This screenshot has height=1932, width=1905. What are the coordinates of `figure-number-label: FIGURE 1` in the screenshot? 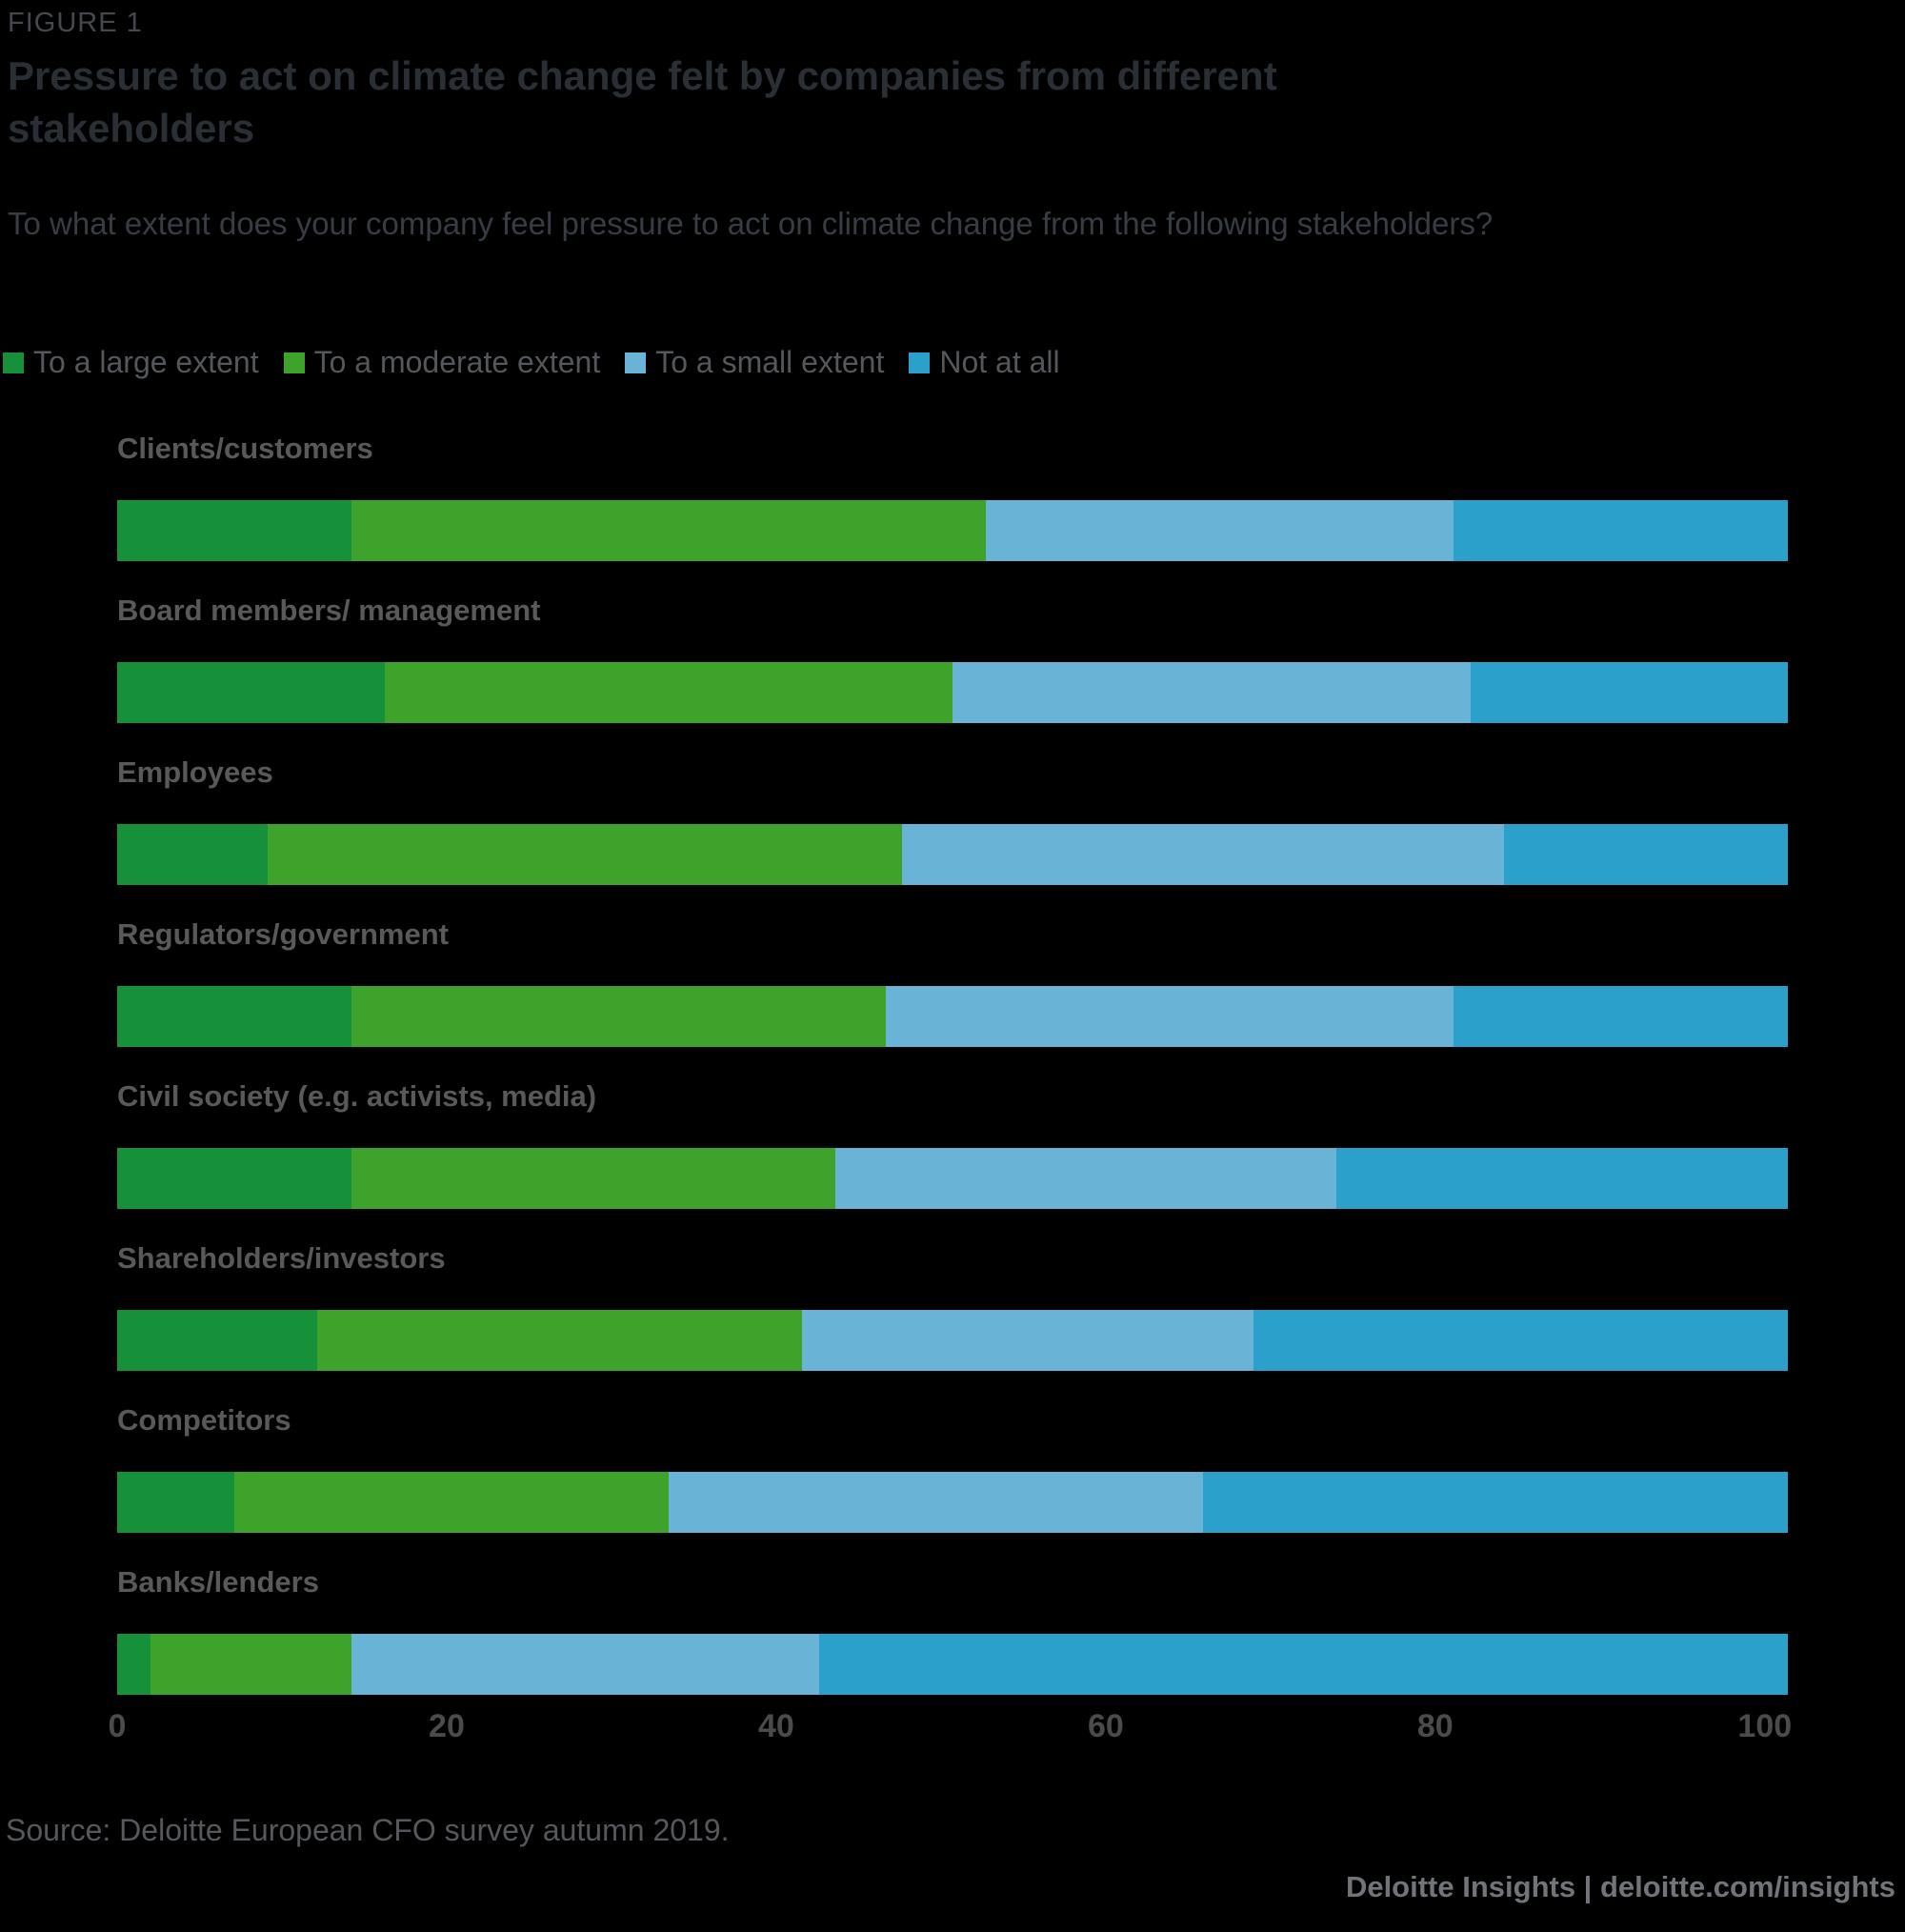 It's located at (75, 23).